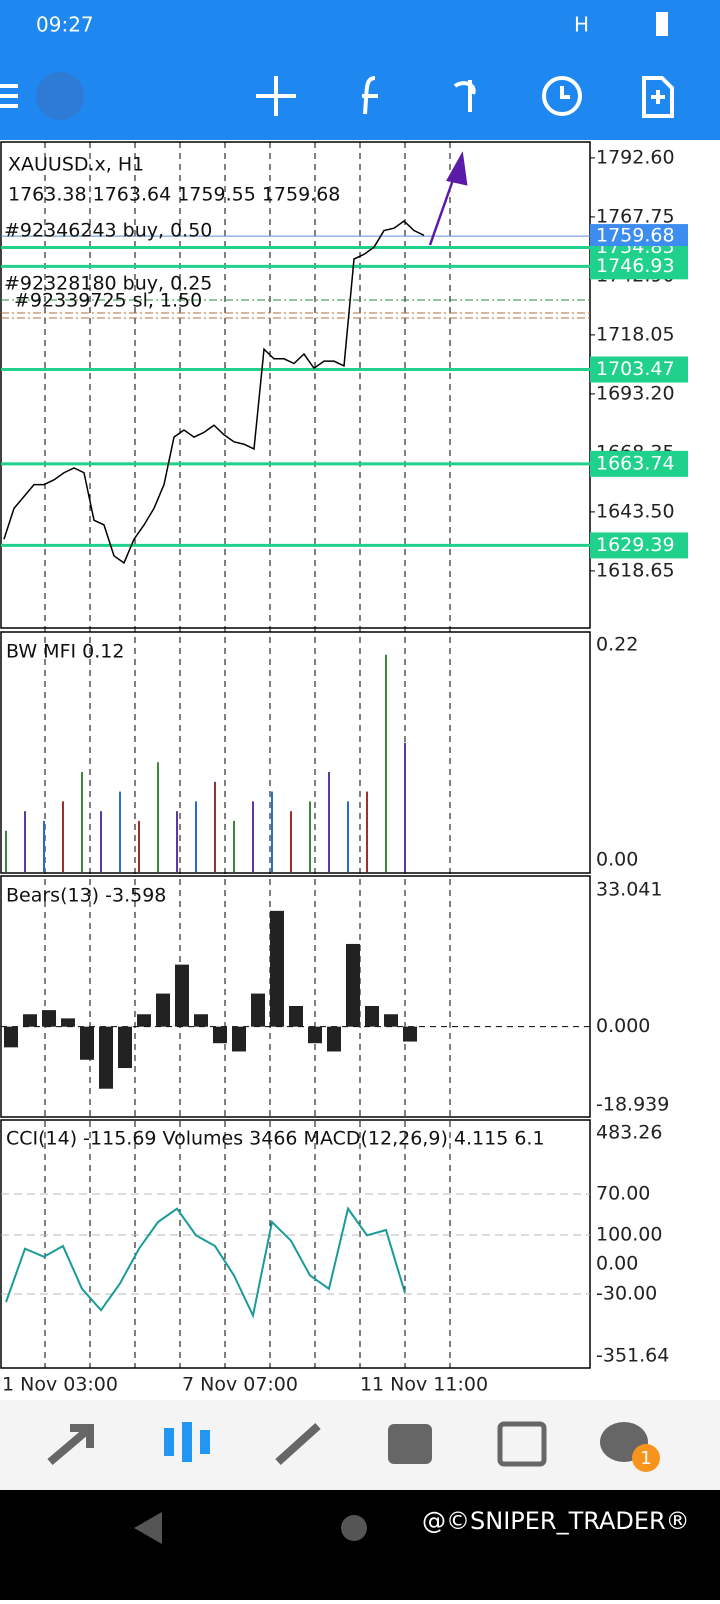 The image size is (720, 1604). I want to click on x-tick-label: 11 Nov 11:00, so click(424, 1385).